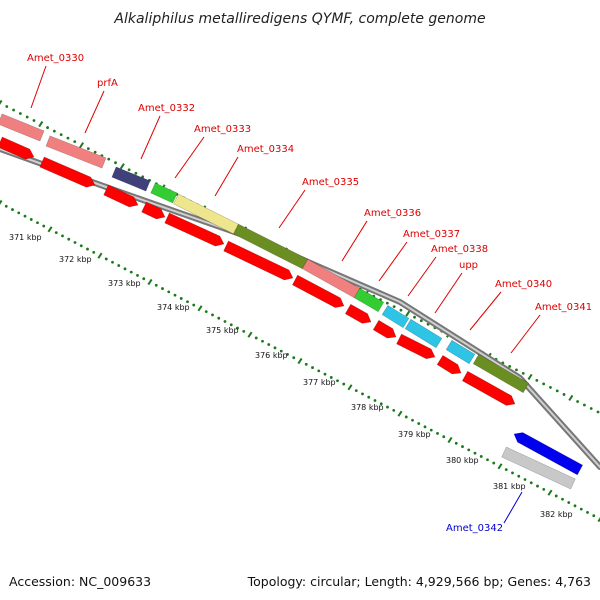 This screenshot has width=600, height=600. What do you see at coordinates (474, 528) in the screenshot?
I see `gene-label-amet-0342: Amet_0342` at bounding box center [474, 528].